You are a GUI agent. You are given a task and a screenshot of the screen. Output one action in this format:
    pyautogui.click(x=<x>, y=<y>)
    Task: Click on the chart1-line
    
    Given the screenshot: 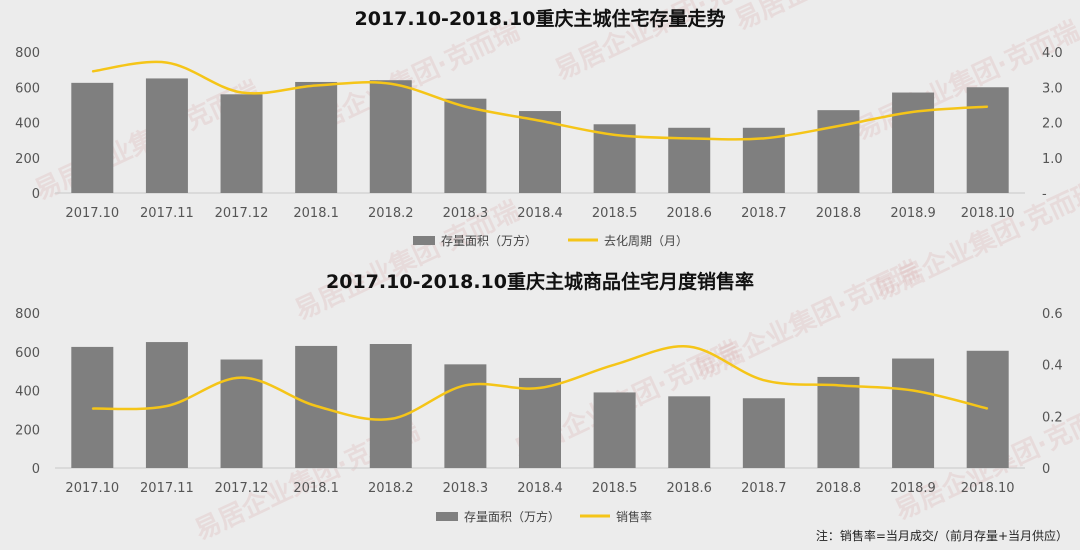 What is the action you would take?
    pyautogui.click(x=540, y=100)
    